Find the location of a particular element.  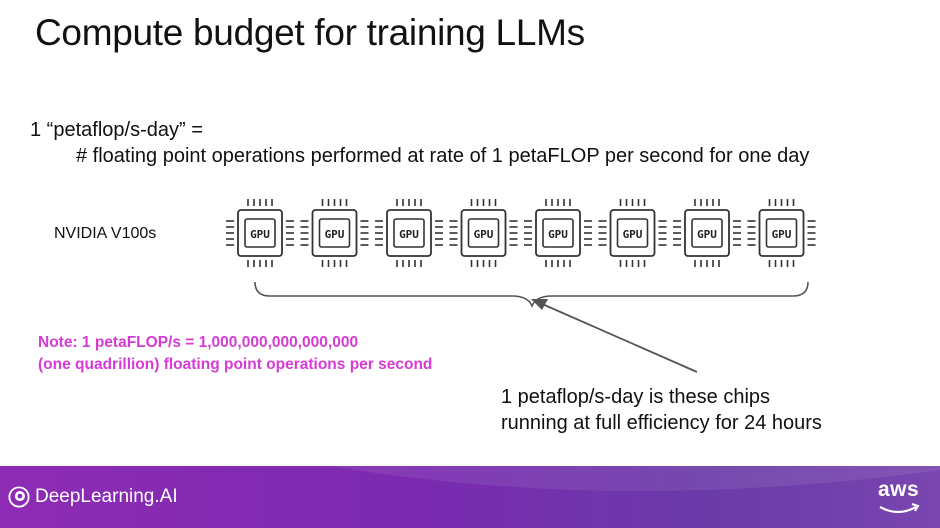

brand-name: DeepLearning.AI is located at coordinates (106, 496).